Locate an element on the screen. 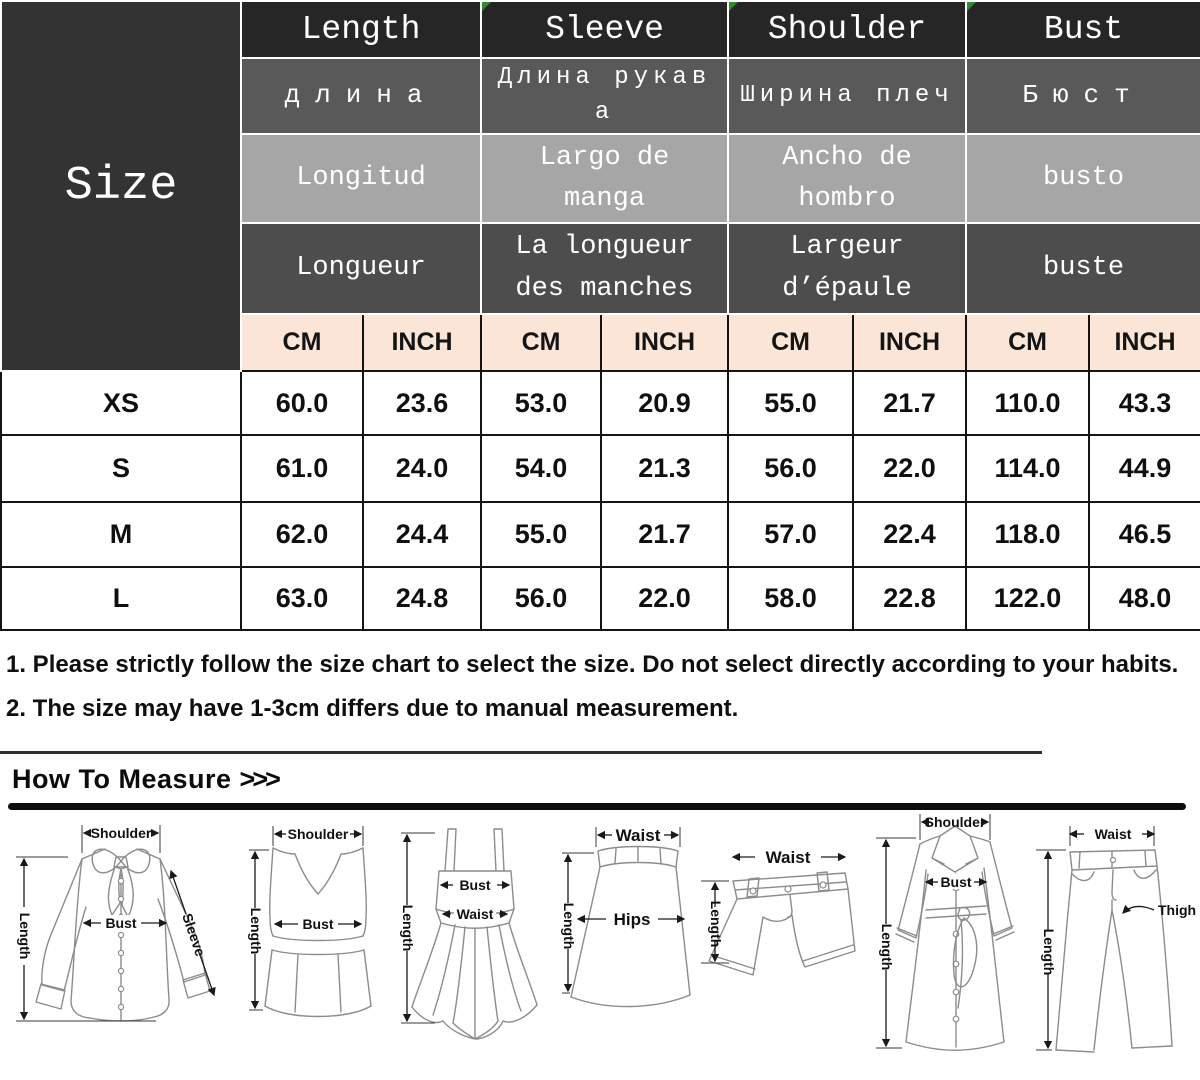 This screenshot has width=1200, height=1080. coat-bust-label: Bust is located at coordinates (955, 882).